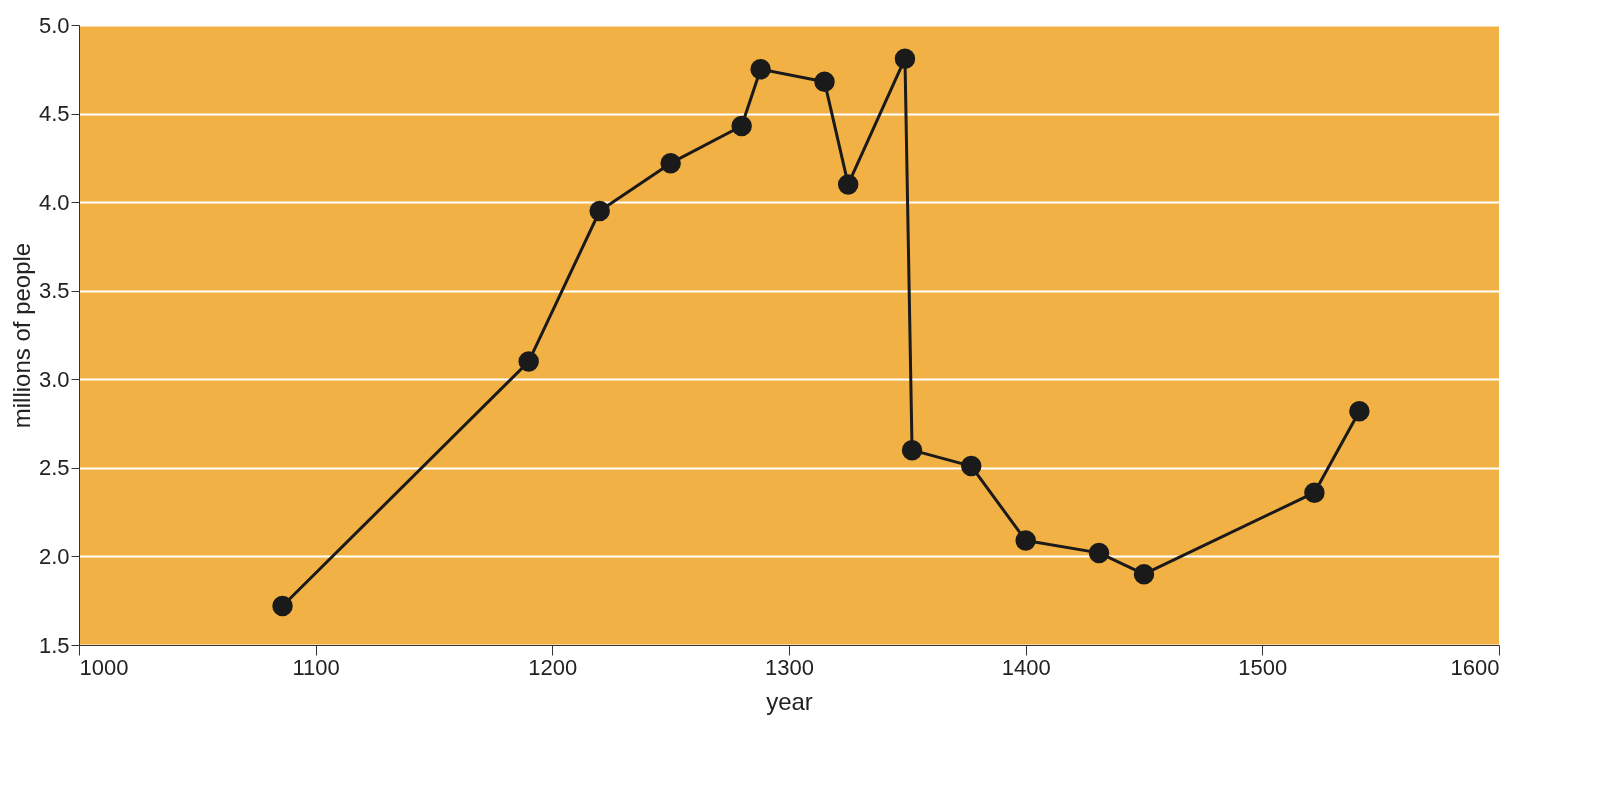 The image size is (1622, 789). What do you see at coordinates (54, 291) in the screenshot?
I see `y-tick-label: 3.5` at bounding box center [54, 291].